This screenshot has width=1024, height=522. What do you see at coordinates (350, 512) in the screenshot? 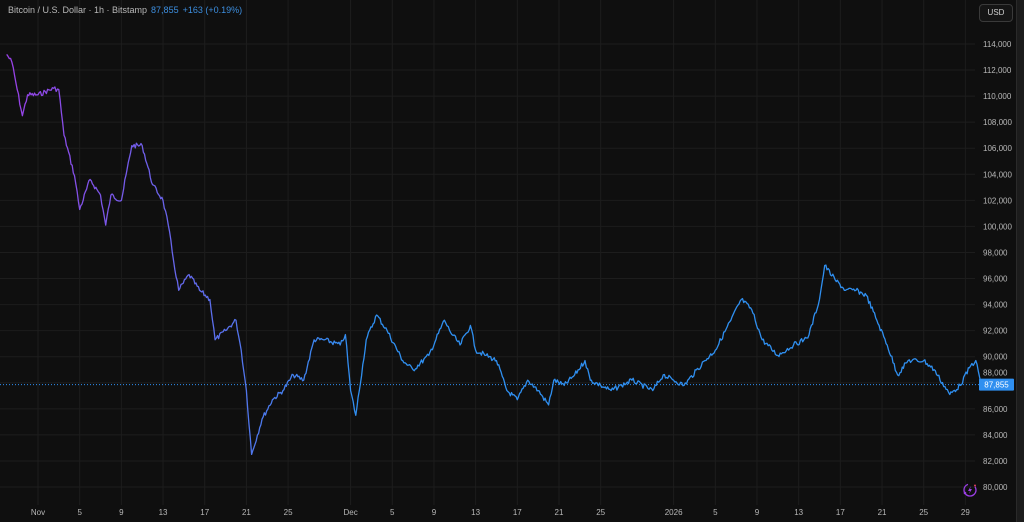
I see `x-tick-label: Dec` at bounding box center [350, 512].